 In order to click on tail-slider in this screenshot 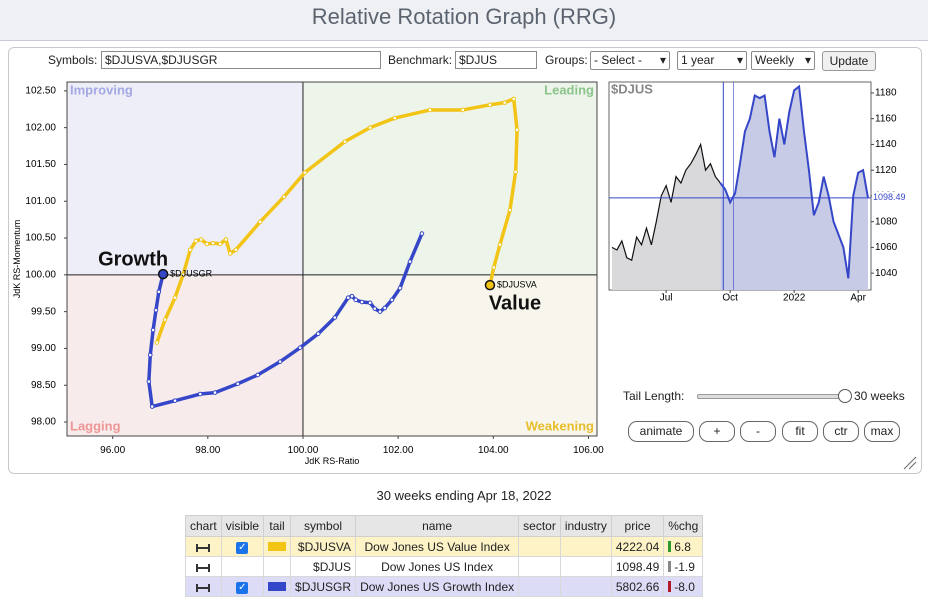, I will do `click(772, 396)`.